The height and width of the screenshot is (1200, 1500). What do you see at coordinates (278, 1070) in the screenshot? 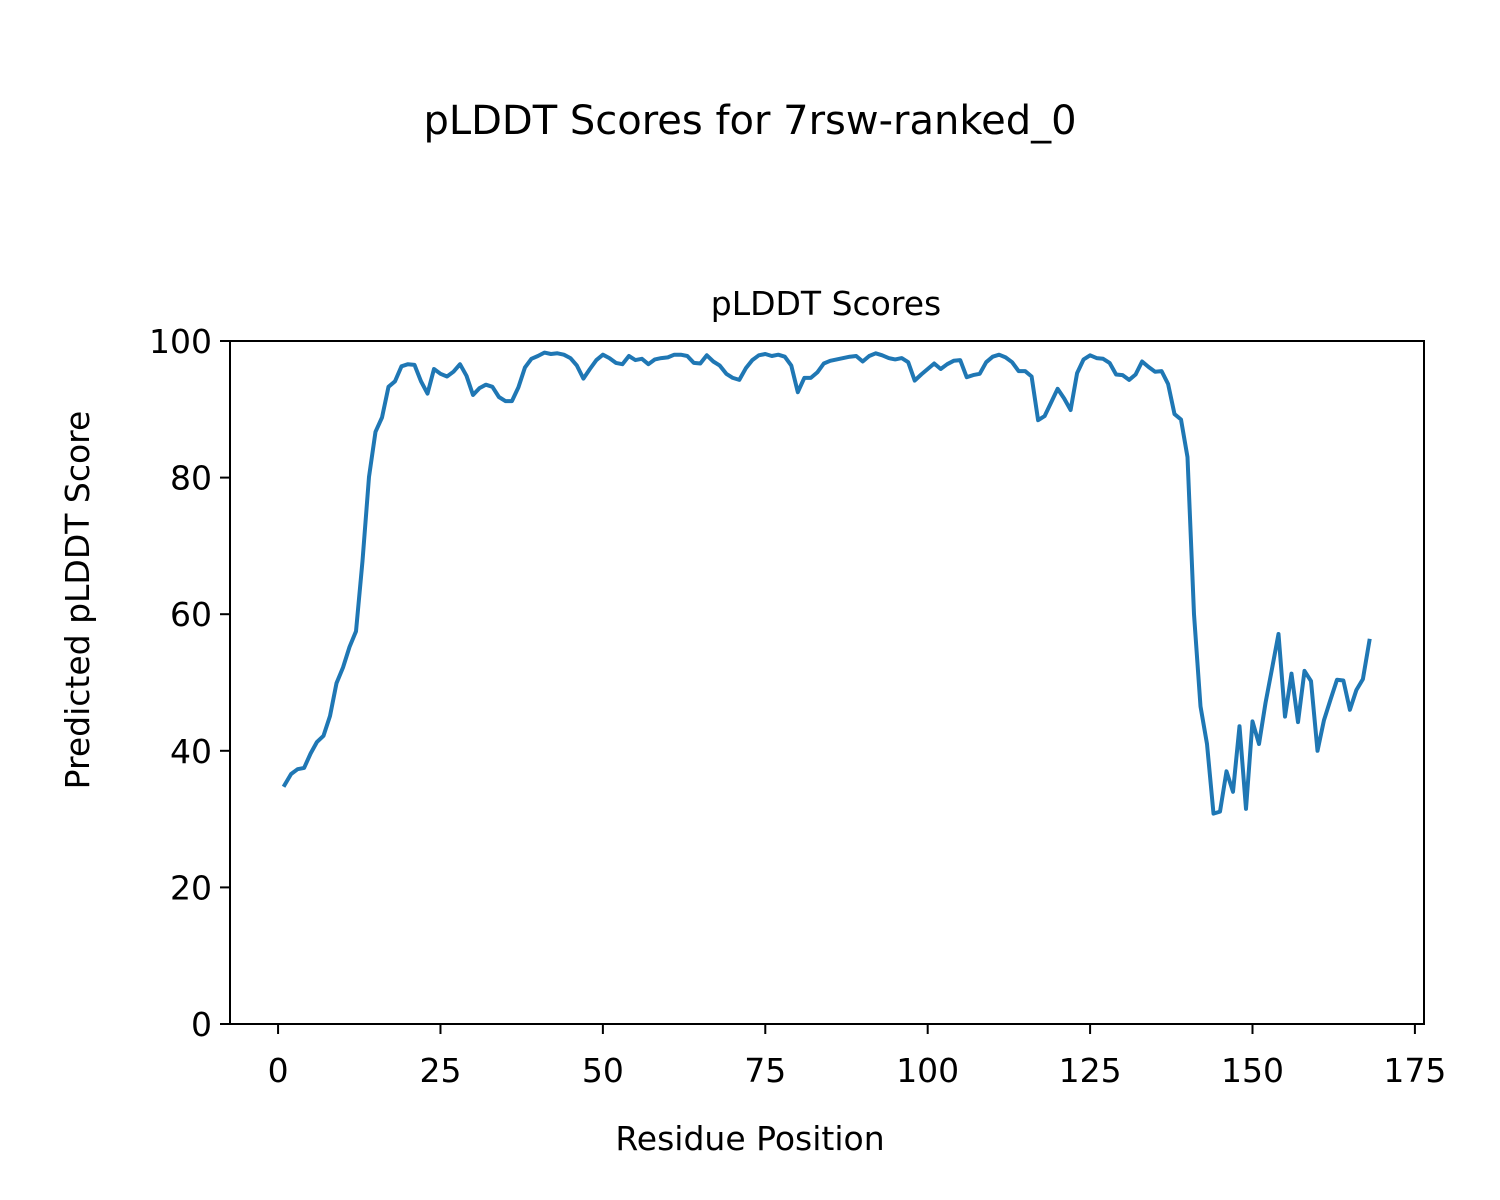
I see `x-tick-label: 0` at bounding box center [278, 1070].